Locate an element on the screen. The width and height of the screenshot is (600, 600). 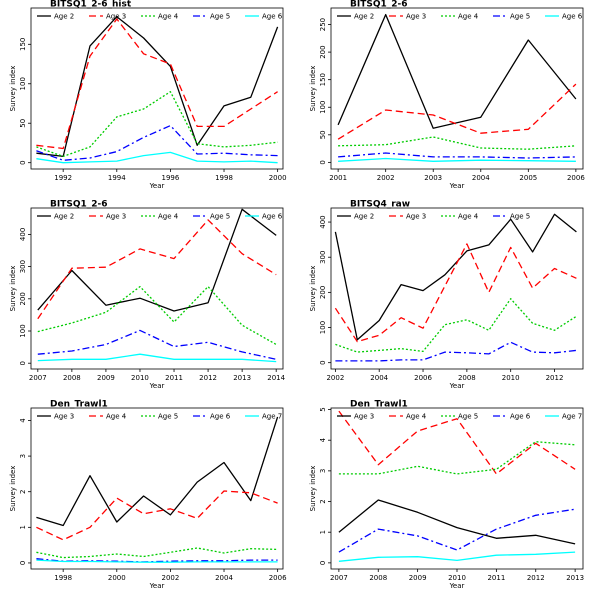
chart-title: Den_Trawl1 is located at coordinates (79, 405).